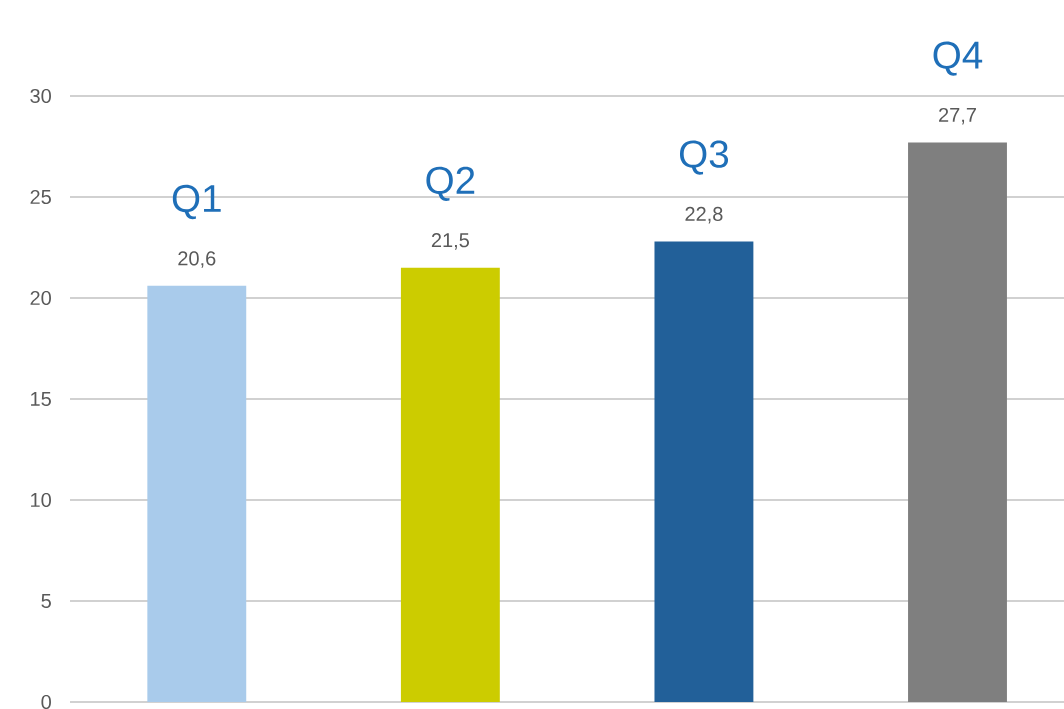 This screenshot has width=1064, height=709. Describe the element at coordinates (704, 215) in the screenshot. I see `data-label: 22,8` at that location.